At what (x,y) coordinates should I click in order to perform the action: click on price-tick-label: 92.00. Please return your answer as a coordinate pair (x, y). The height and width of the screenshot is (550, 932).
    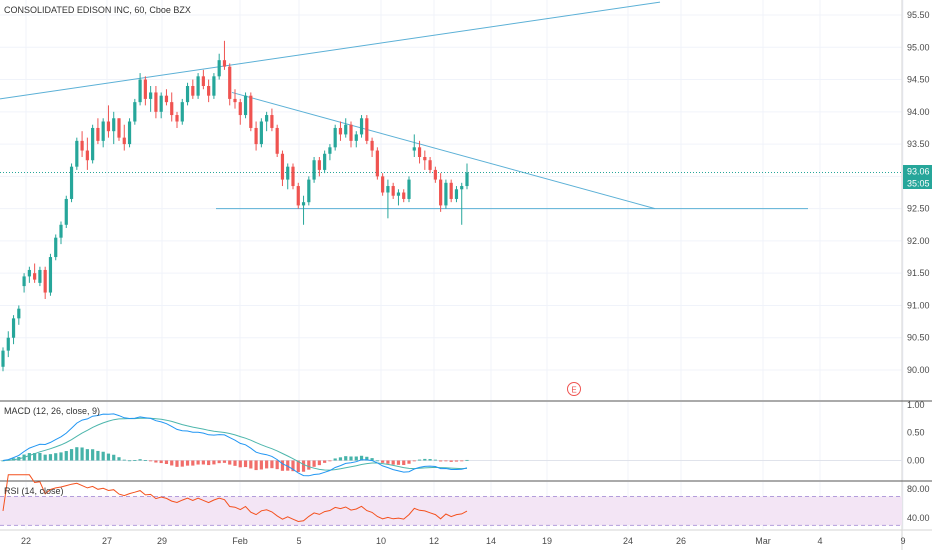
    Looking at the image, I should click on (918, 241).